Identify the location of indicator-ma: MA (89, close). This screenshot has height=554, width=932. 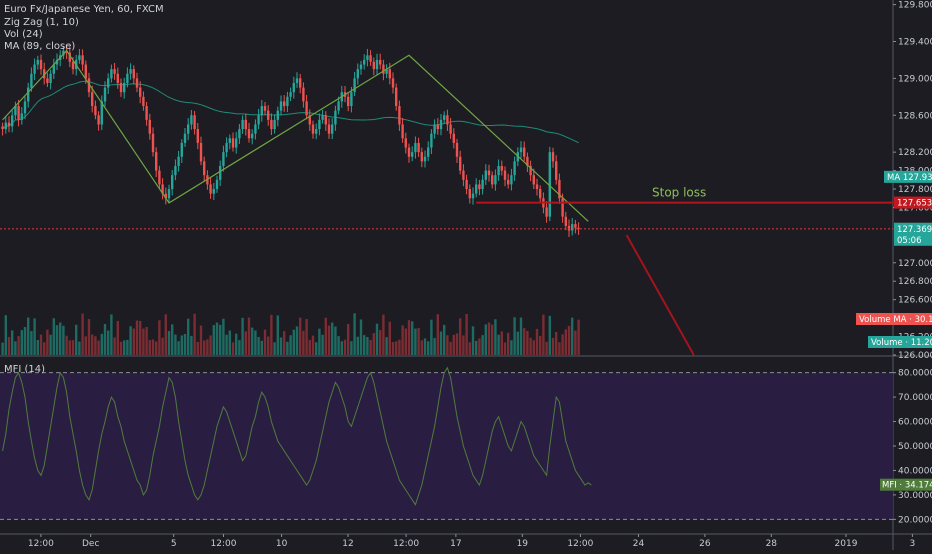
(40, 46).